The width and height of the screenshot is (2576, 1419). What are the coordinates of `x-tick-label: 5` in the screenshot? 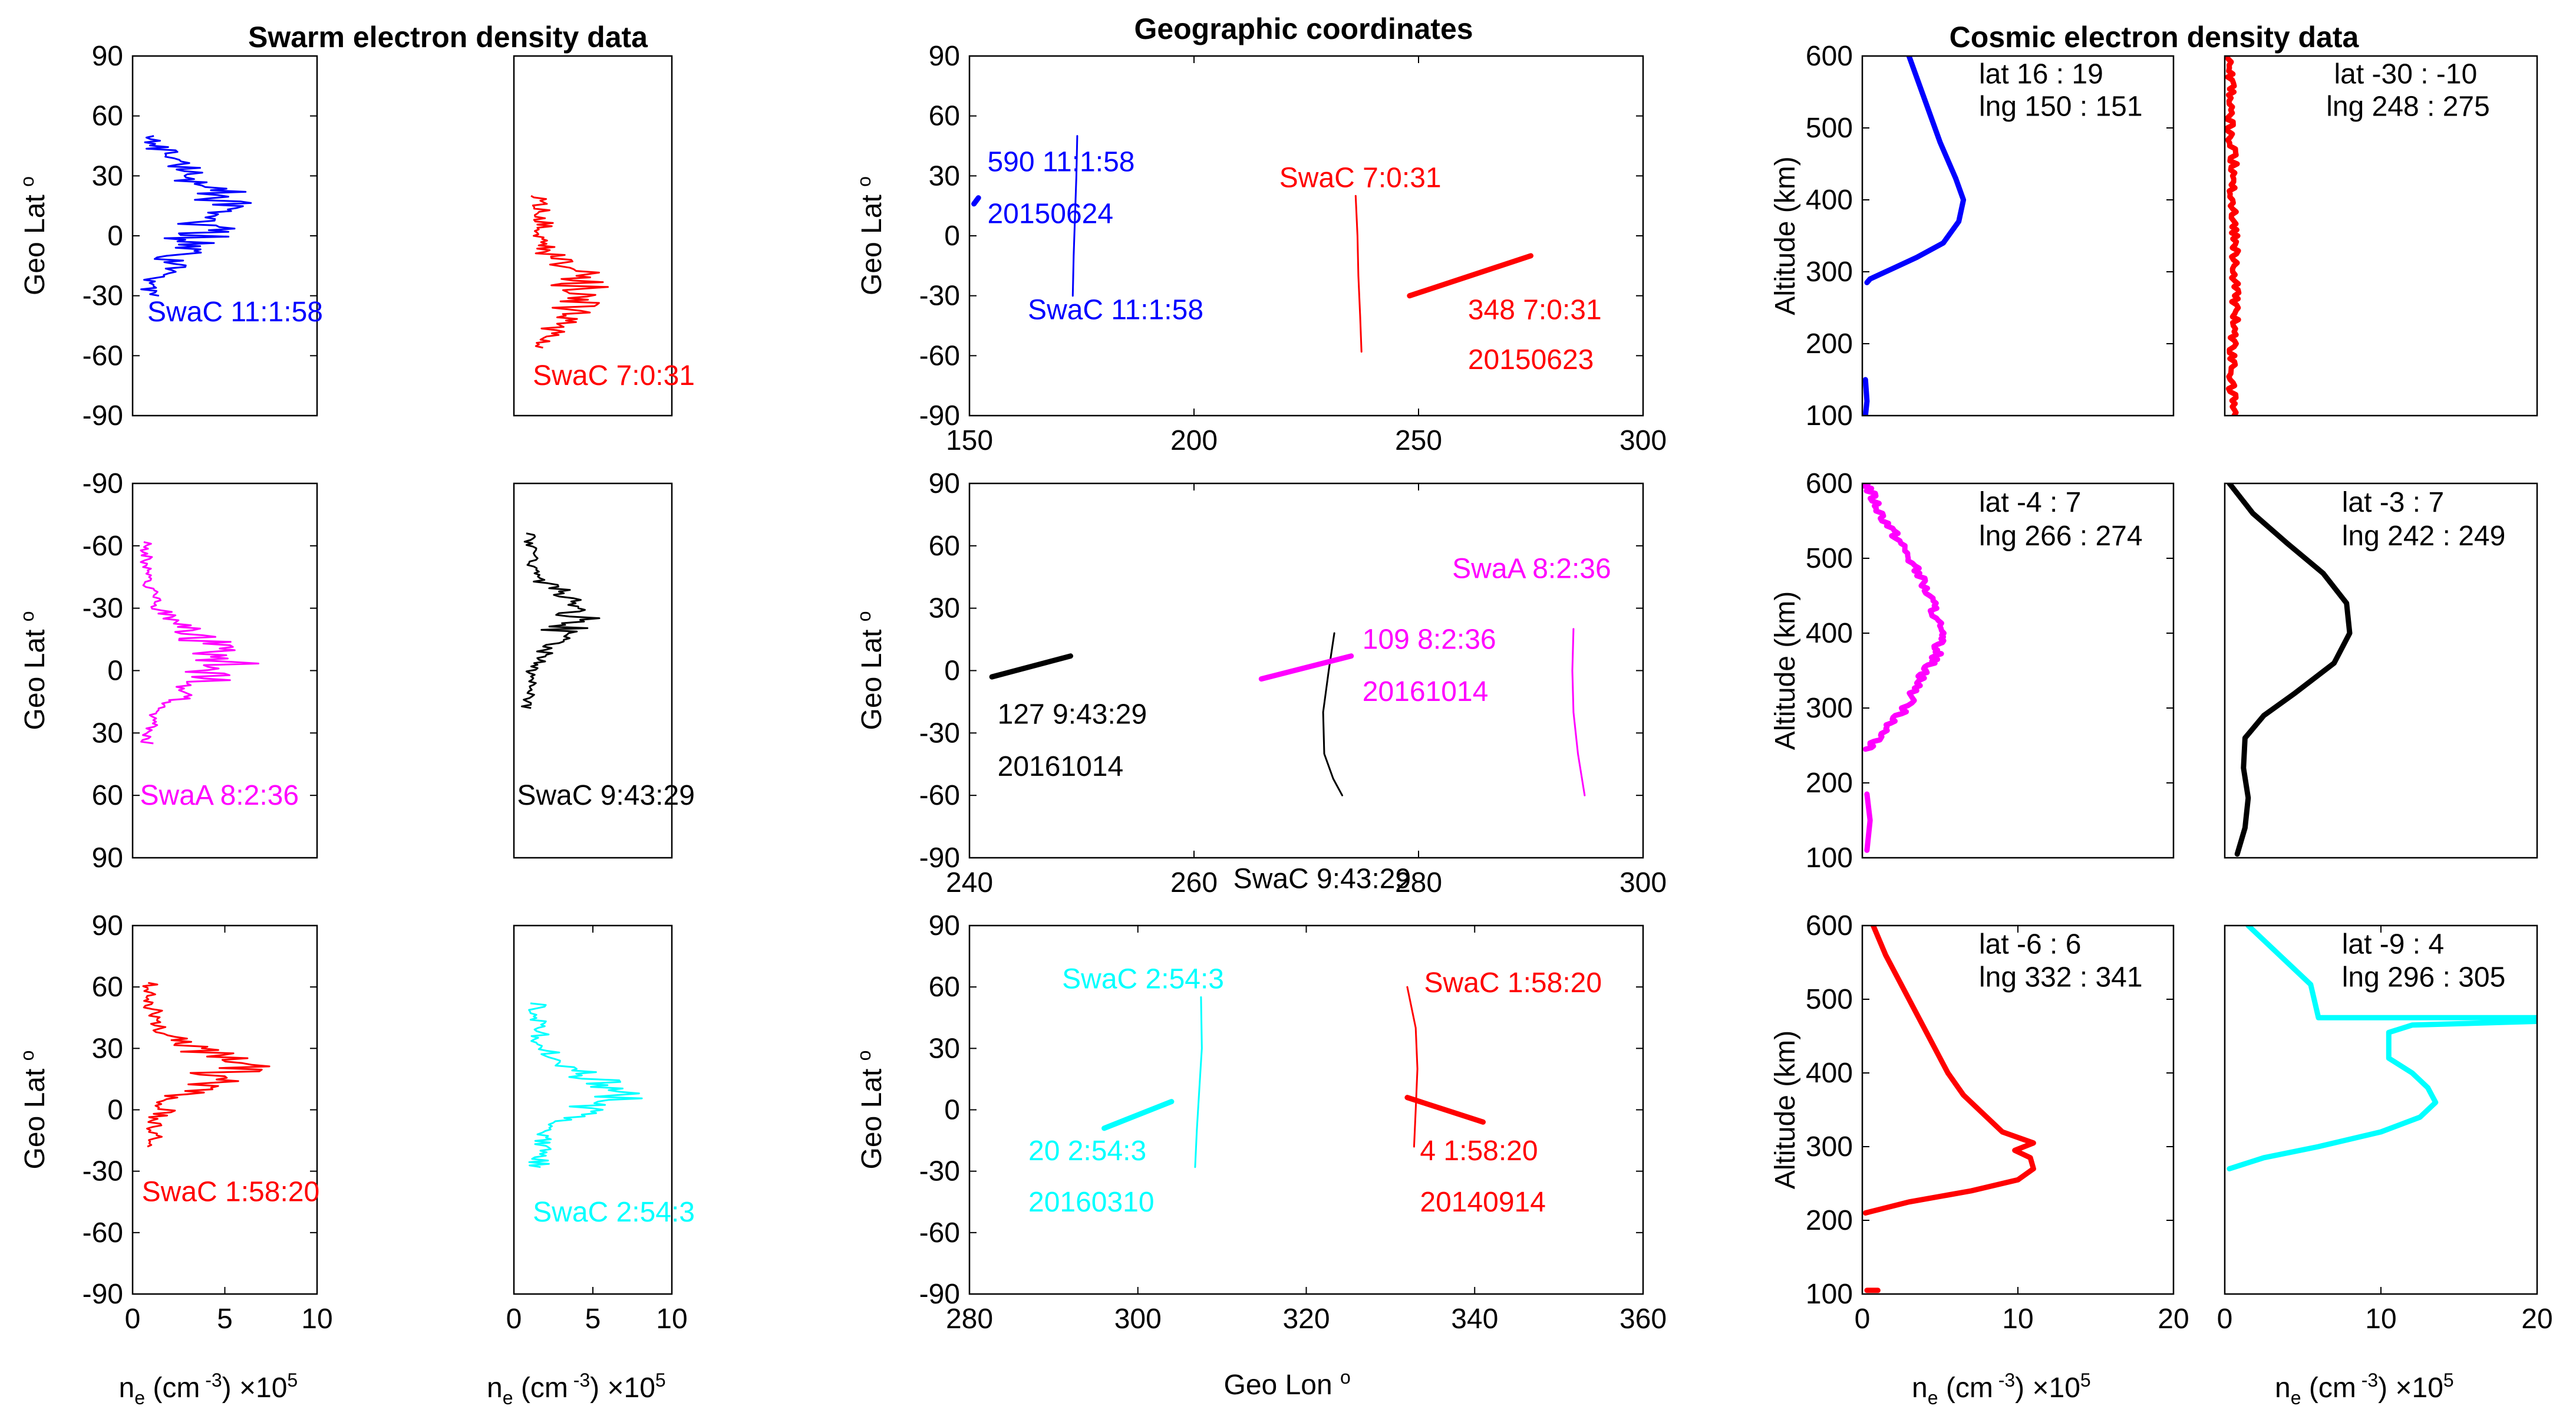 It's located at (593, 1319).